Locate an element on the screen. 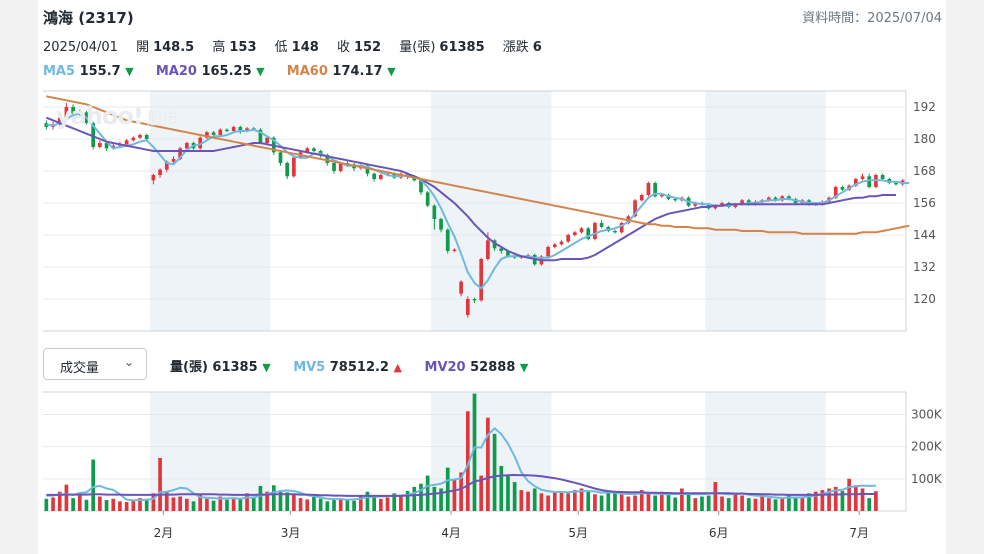 This screenshot has width=984, height=554. vol-legend: 量(張) 61385 ▼ is located at coordinates (220, 367).